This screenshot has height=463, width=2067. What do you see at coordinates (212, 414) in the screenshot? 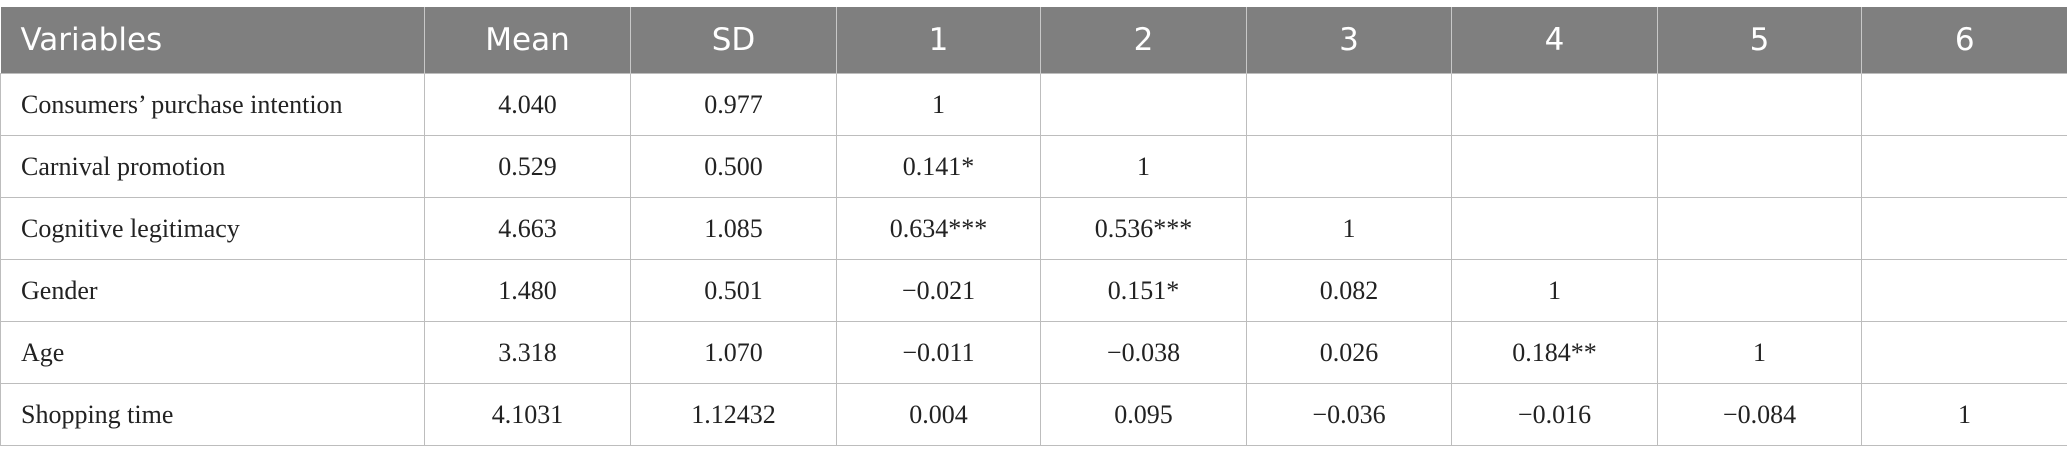
I see `row-label: Shopping time` at bounding box center [212, 414].